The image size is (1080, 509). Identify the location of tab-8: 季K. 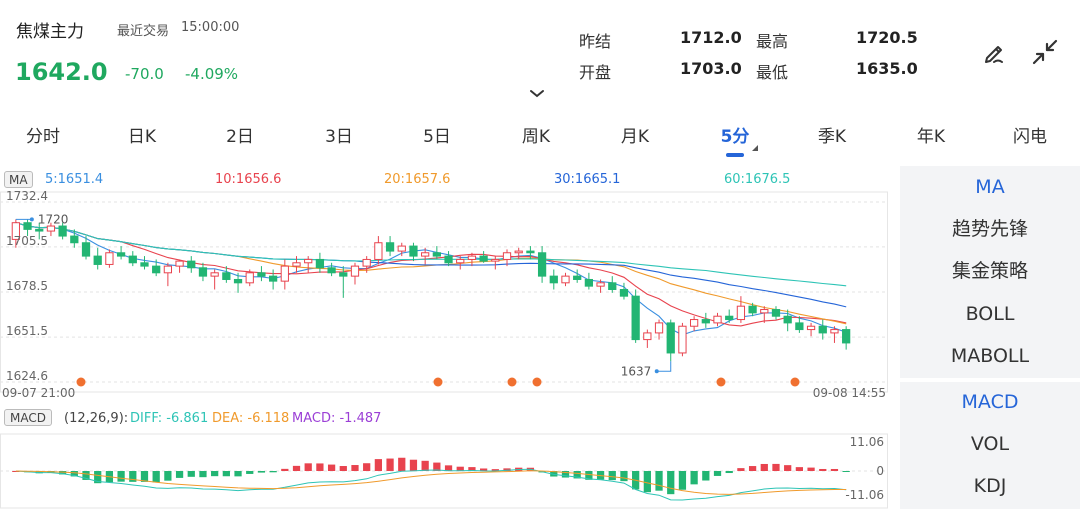
(832, 137).